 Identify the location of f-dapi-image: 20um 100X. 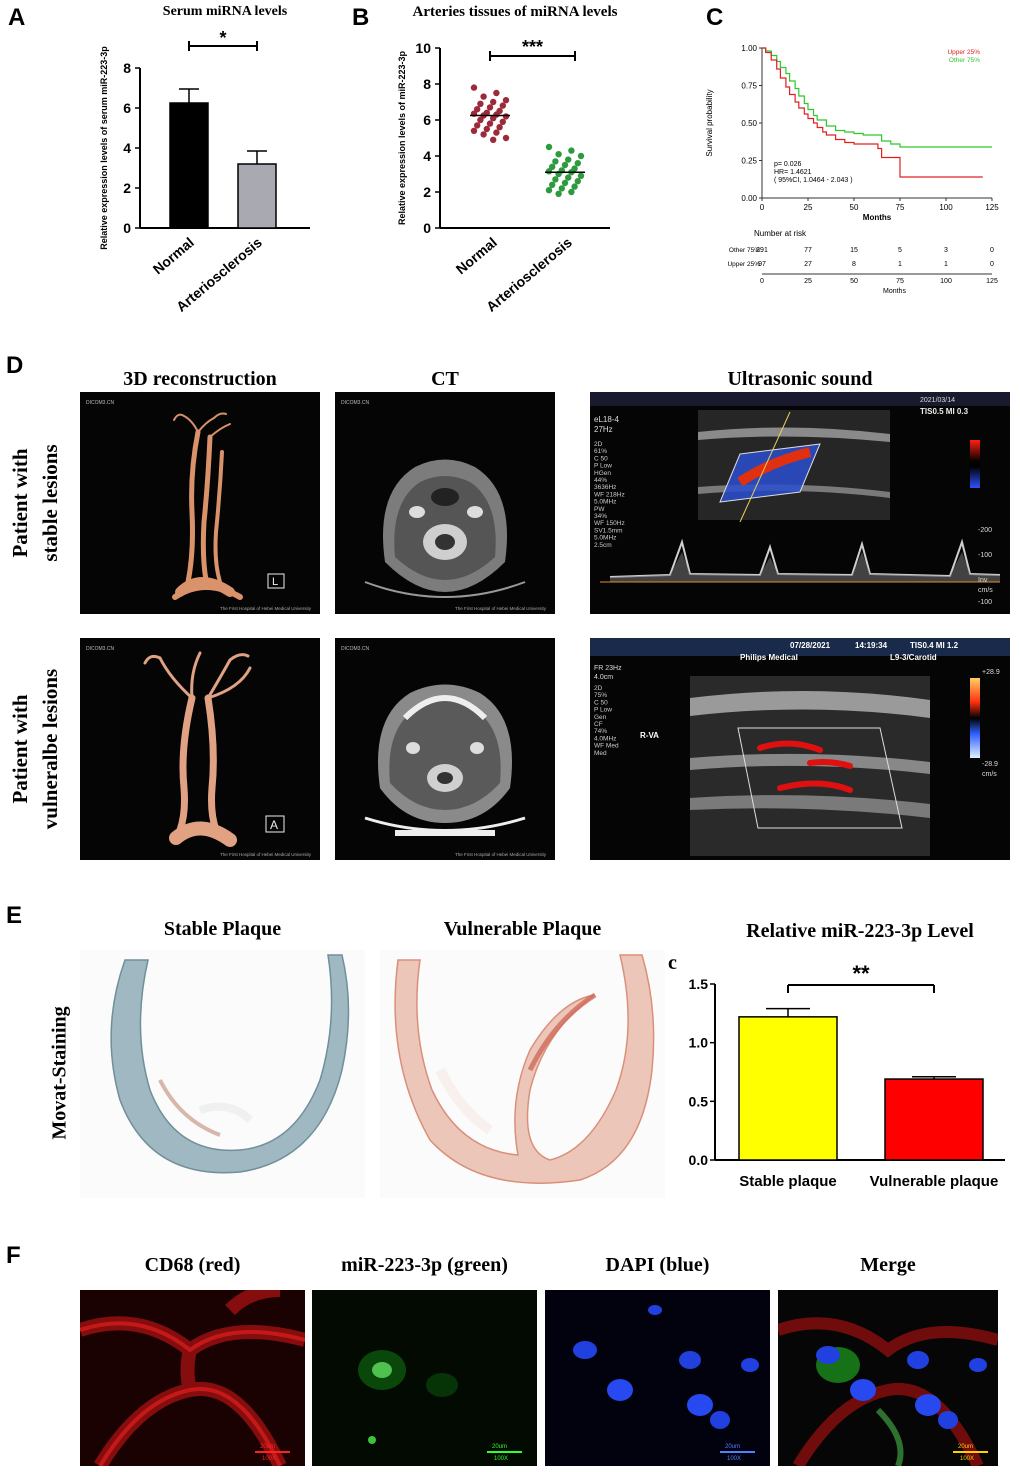
(657, 1378).